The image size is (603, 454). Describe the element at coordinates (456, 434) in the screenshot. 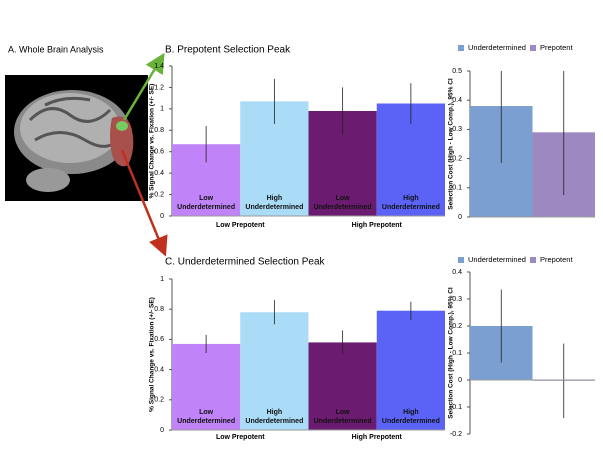

I see `y-tick-label: -0.2` at that location.